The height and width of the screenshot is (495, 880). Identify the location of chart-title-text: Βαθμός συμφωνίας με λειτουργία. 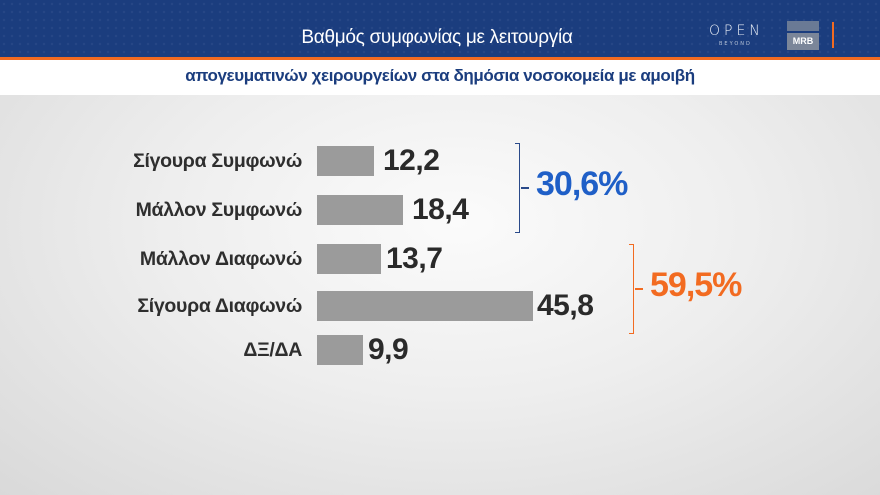
(437, 37).